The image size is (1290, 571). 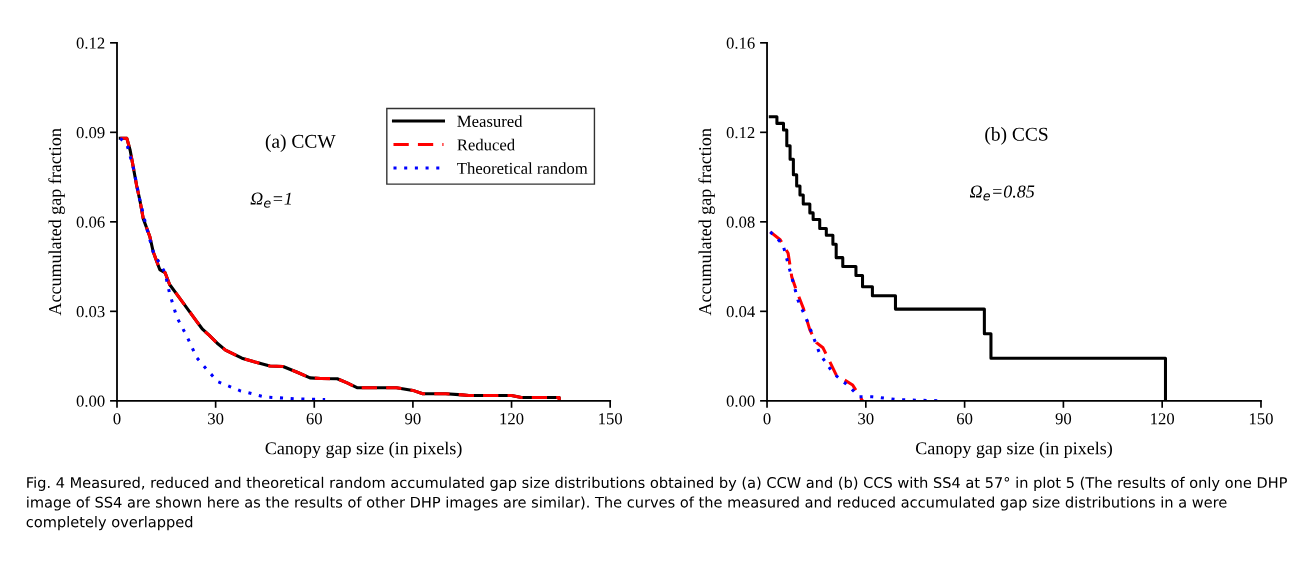 What do you see at coordinates (300, 143) in the screenshot?
I see `annotation: (a) CCW` at bounding box center [300, 143].